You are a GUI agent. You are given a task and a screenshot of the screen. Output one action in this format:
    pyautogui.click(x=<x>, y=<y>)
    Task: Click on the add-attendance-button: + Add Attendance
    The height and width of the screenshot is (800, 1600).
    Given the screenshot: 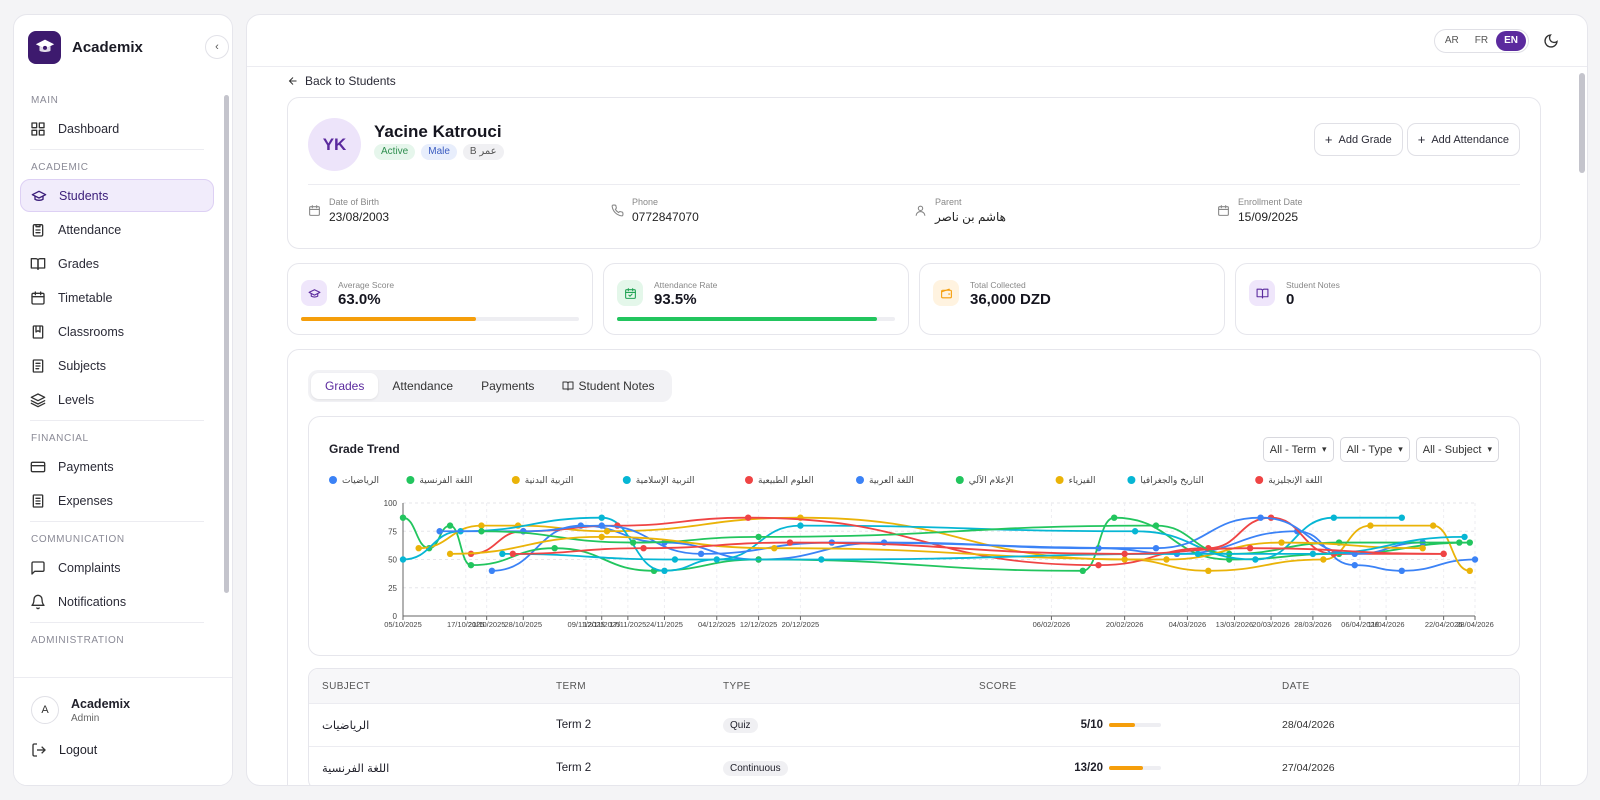 What is the action you would take?
    pyautogui.click(x=1463, y=139)
    